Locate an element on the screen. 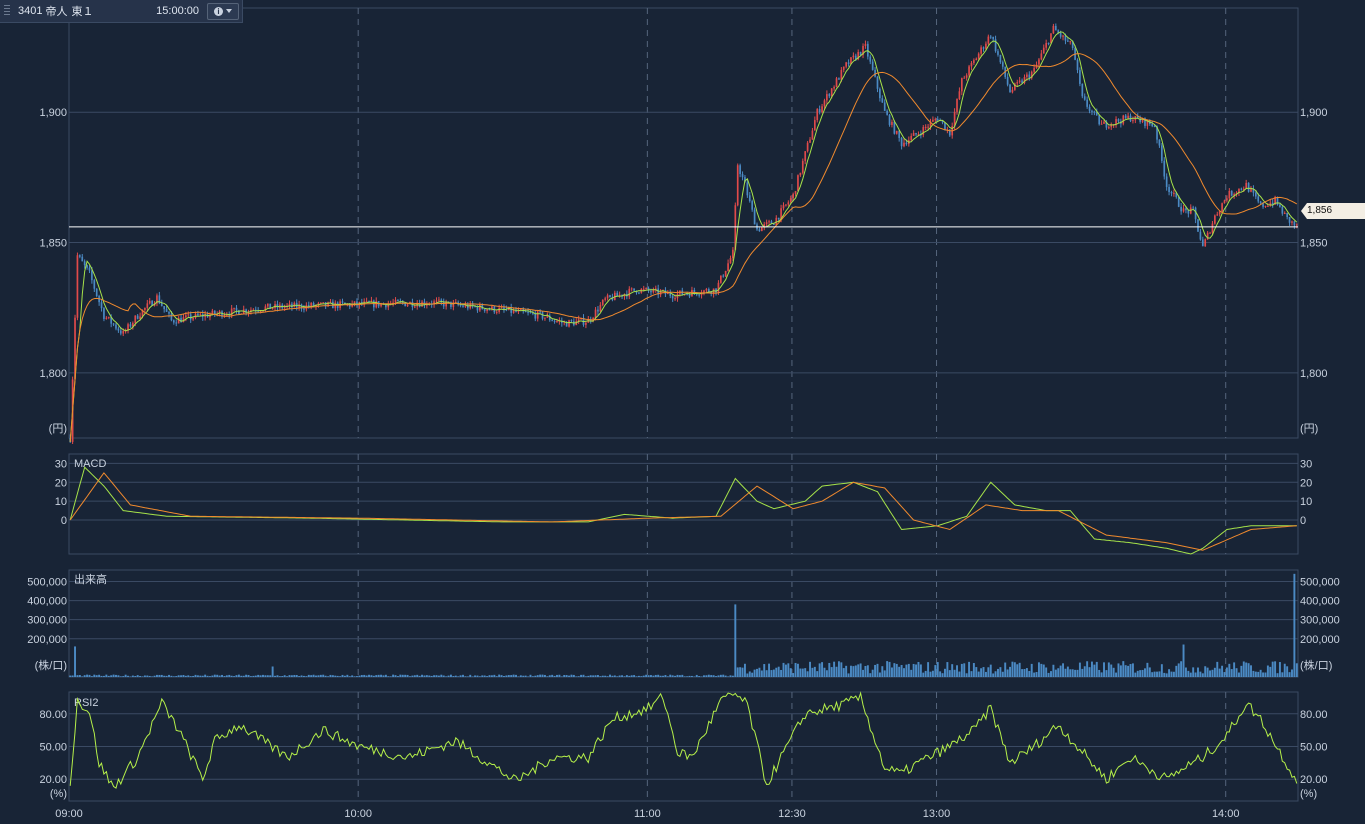 The image size is (1365, 824). macd-line is located at coordinates (683, 510).